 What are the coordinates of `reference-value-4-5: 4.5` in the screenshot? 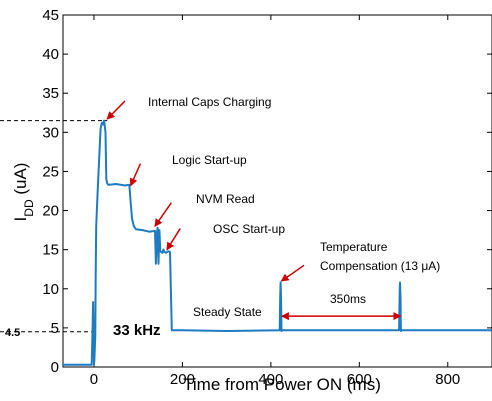 It's located at (12, 333).